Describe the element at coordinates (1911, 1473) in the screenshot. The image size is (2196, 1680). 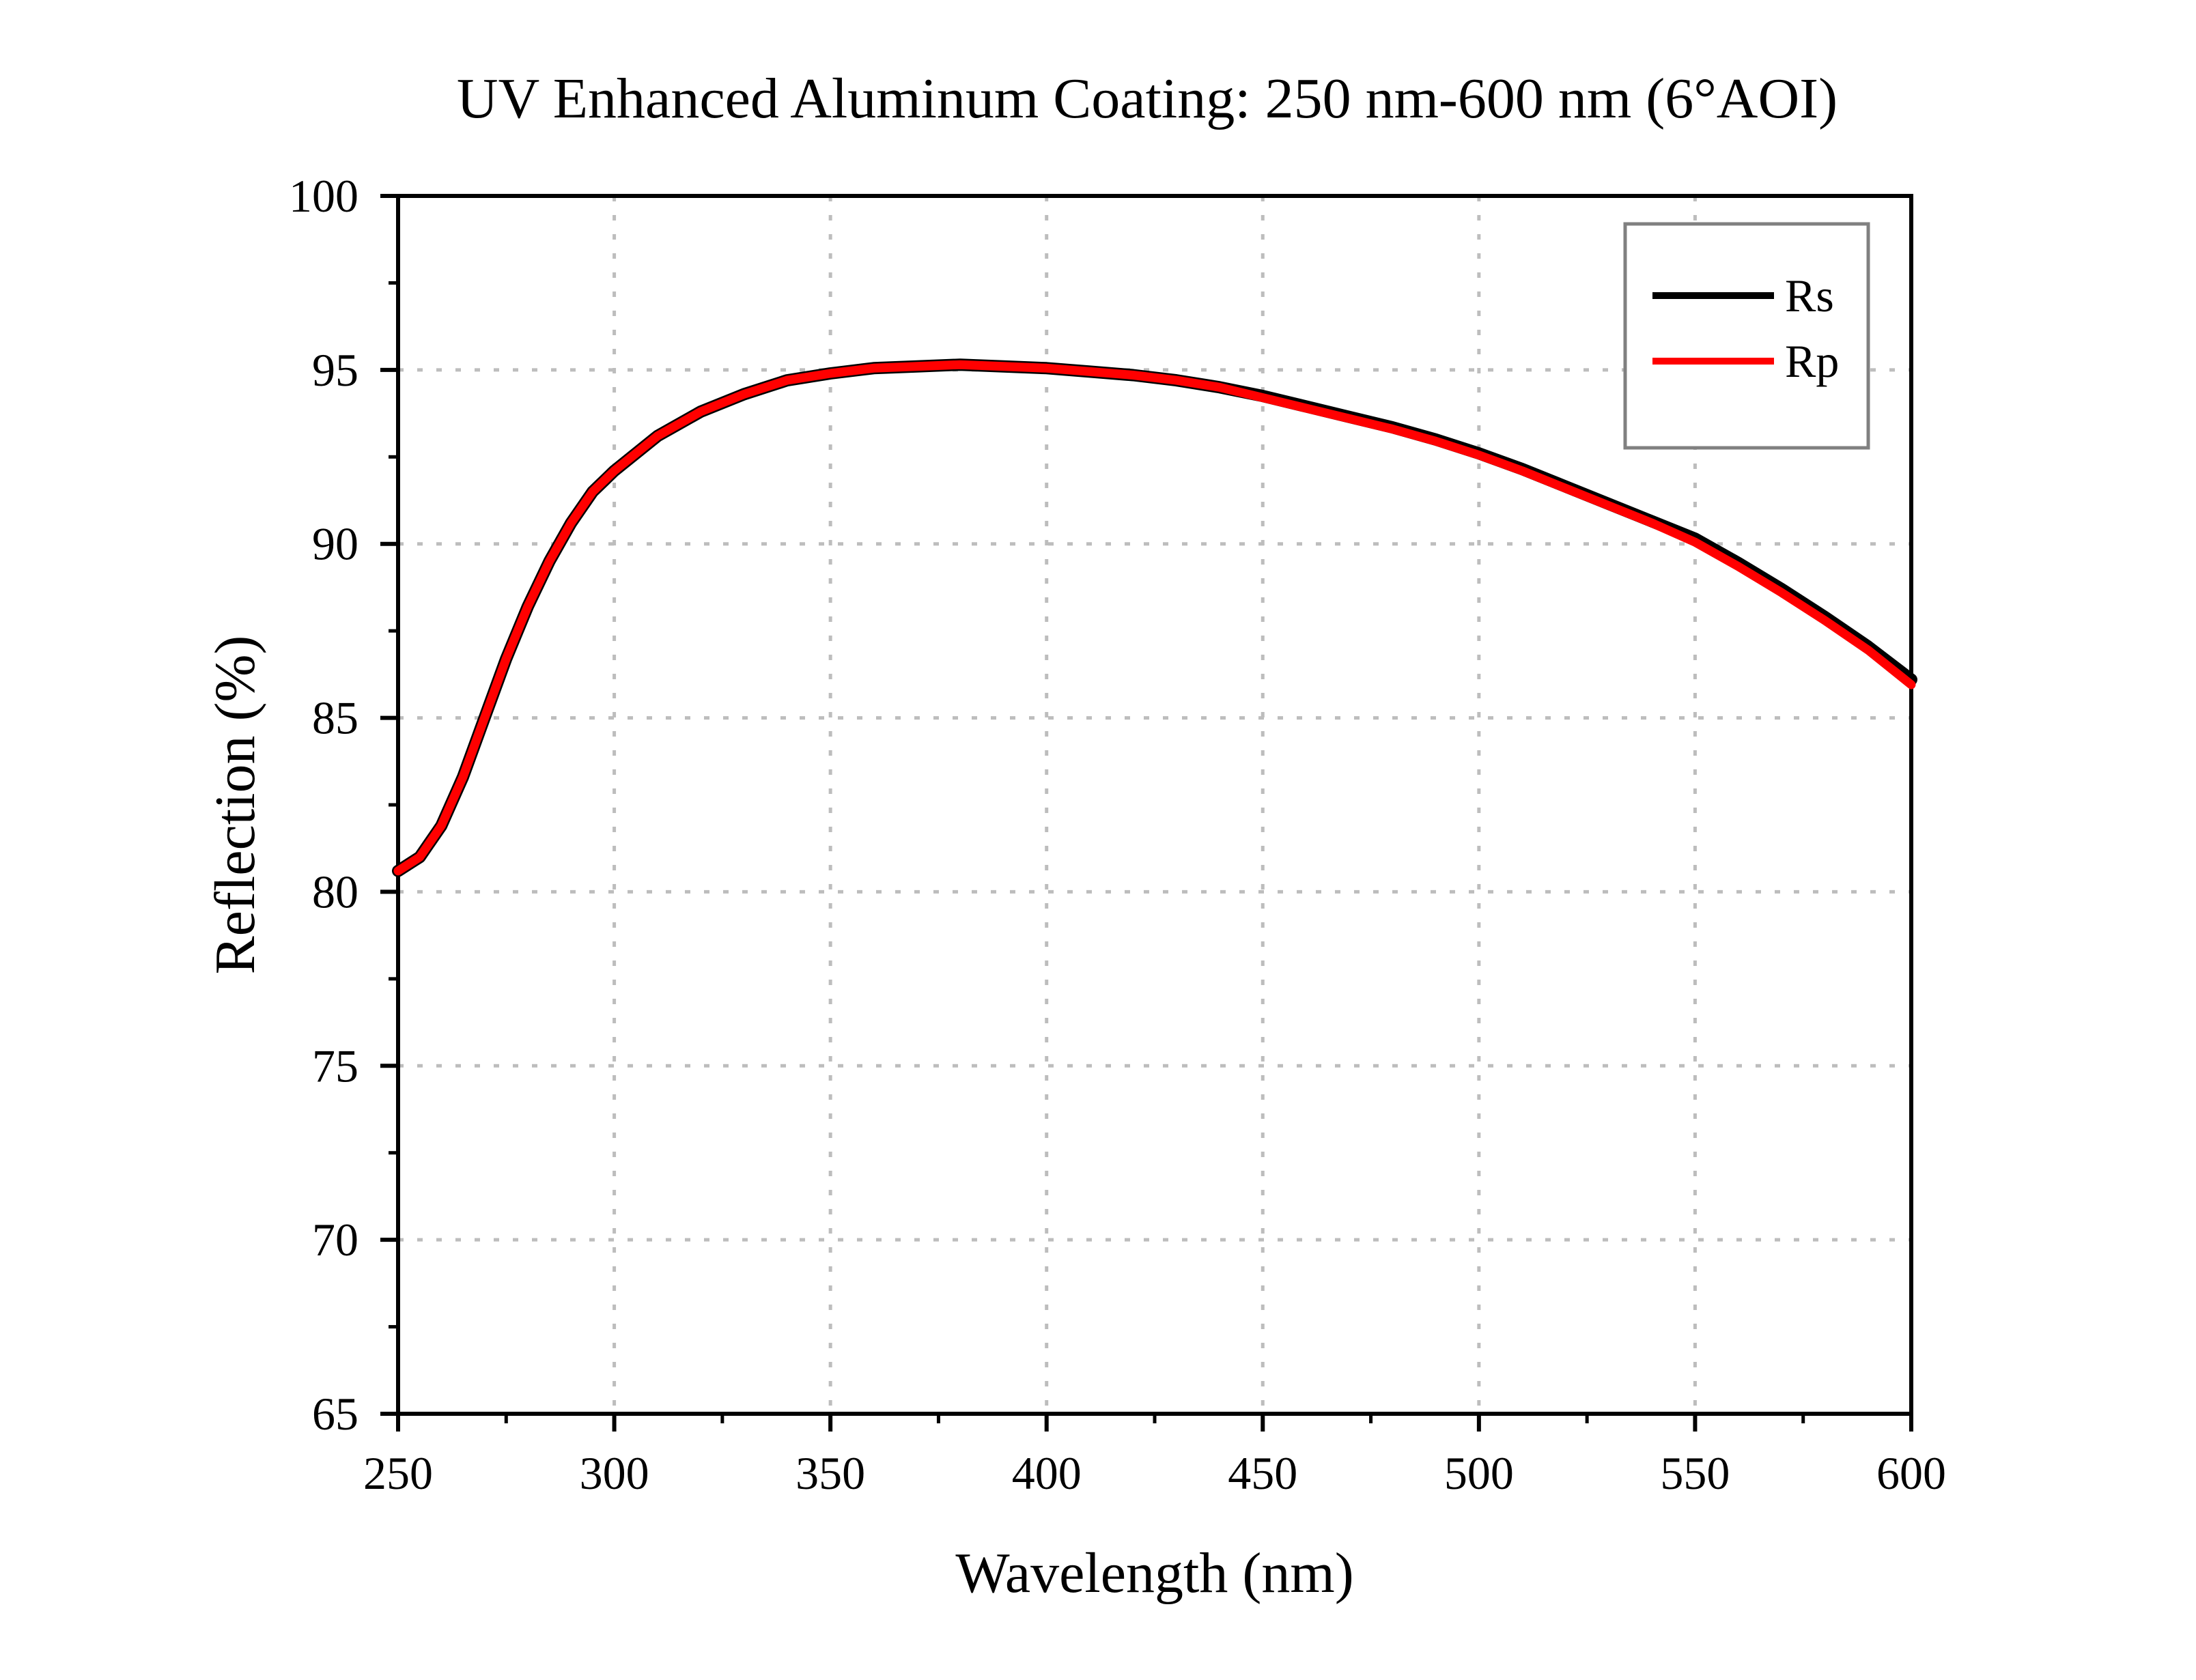
I see `x-tick-label: 600` at that location.